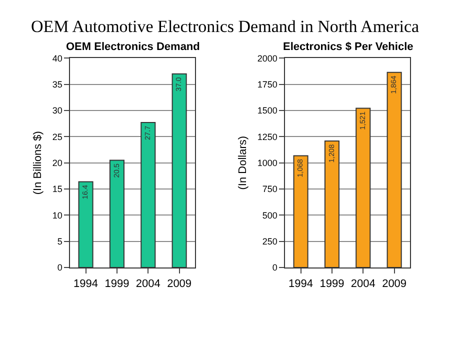 This screenshot has width=450, height=338. Describe the element at coordinates (362, 121) in the screenshot. I see `data-label: 1,521` at that location.